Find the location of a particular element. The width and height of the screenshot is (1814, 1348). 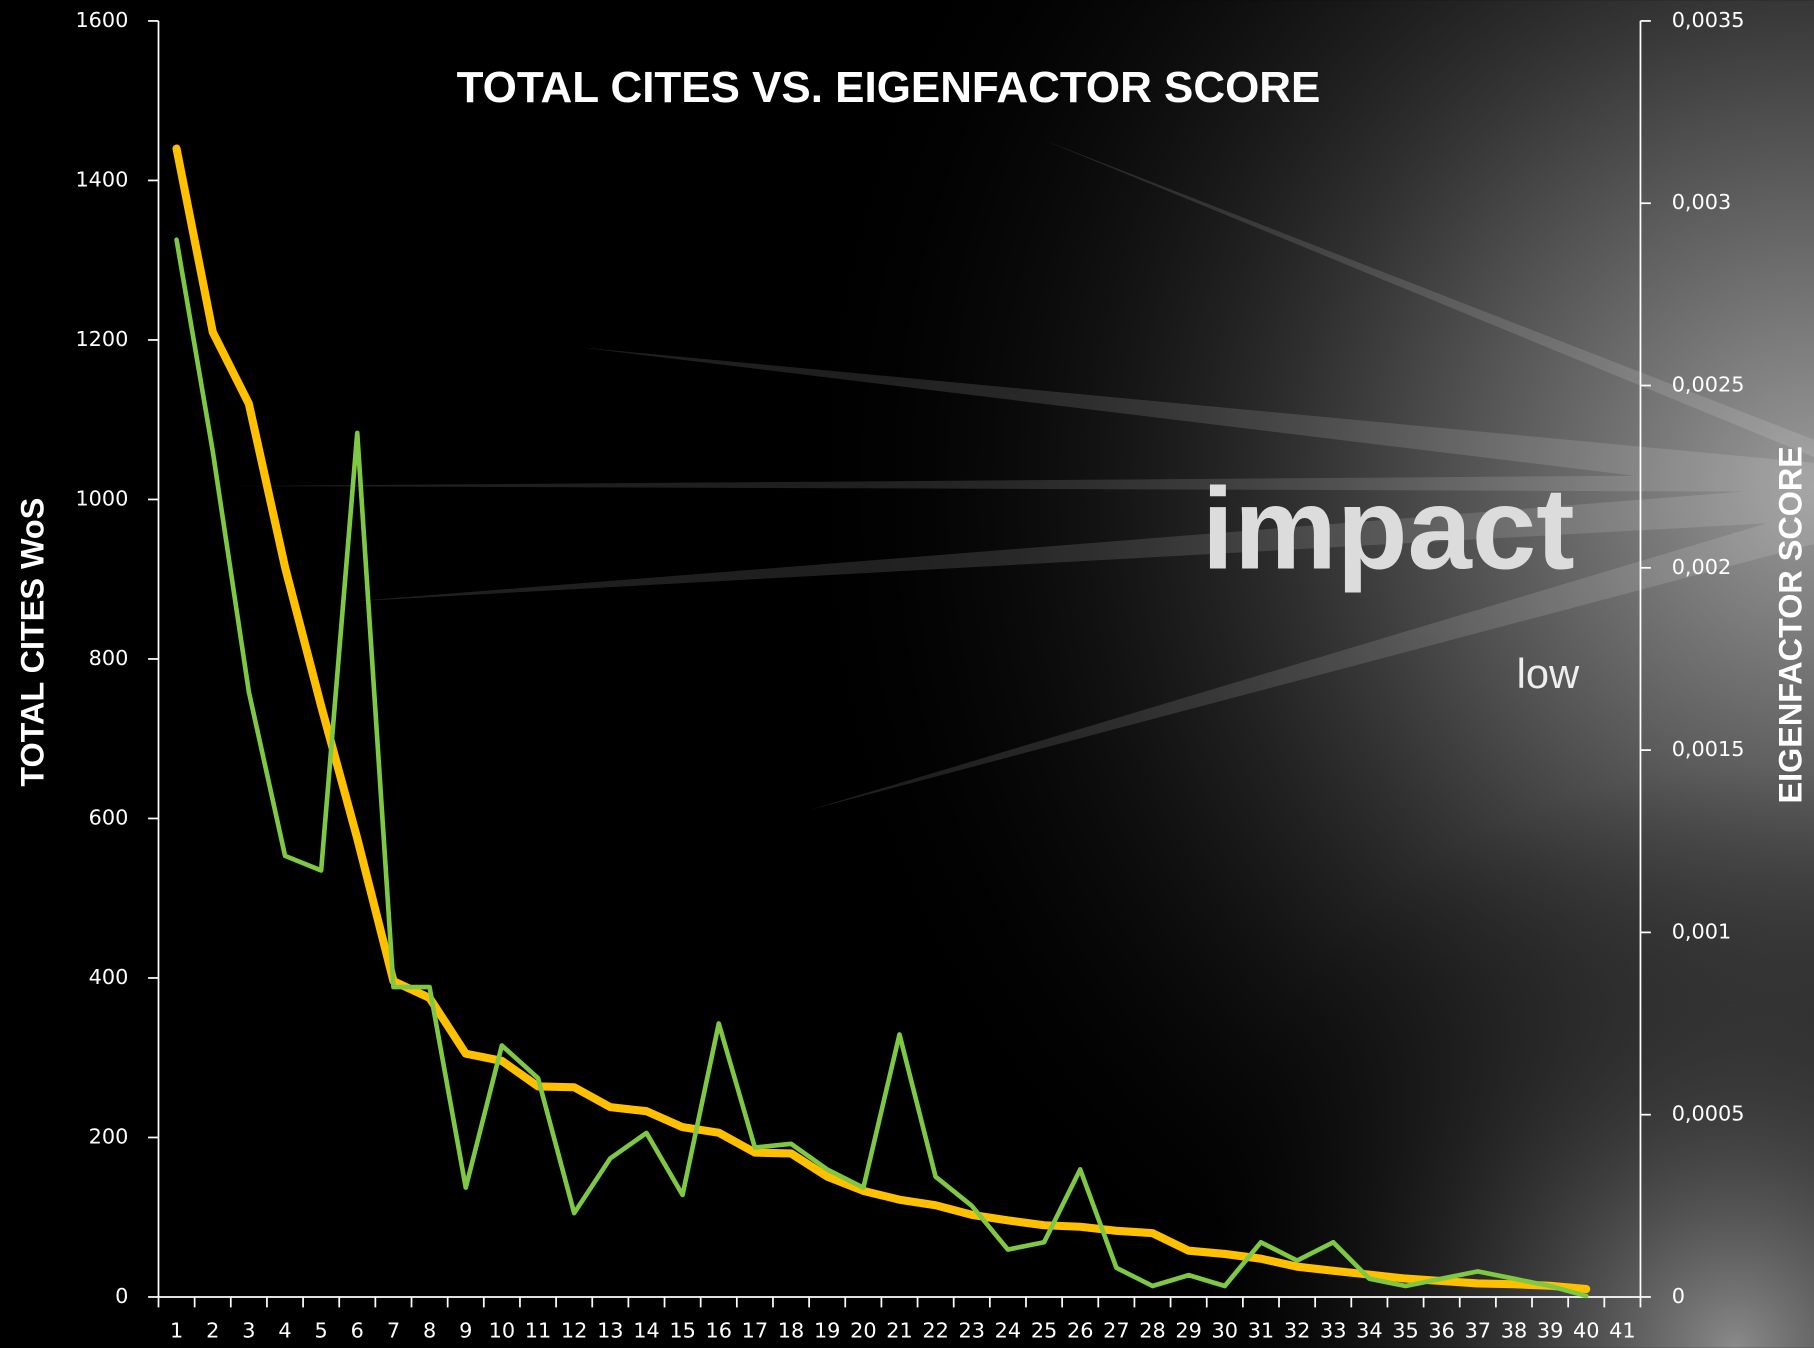

y2-tick-label: 0,0025 is located at coordinates (1708, 385).